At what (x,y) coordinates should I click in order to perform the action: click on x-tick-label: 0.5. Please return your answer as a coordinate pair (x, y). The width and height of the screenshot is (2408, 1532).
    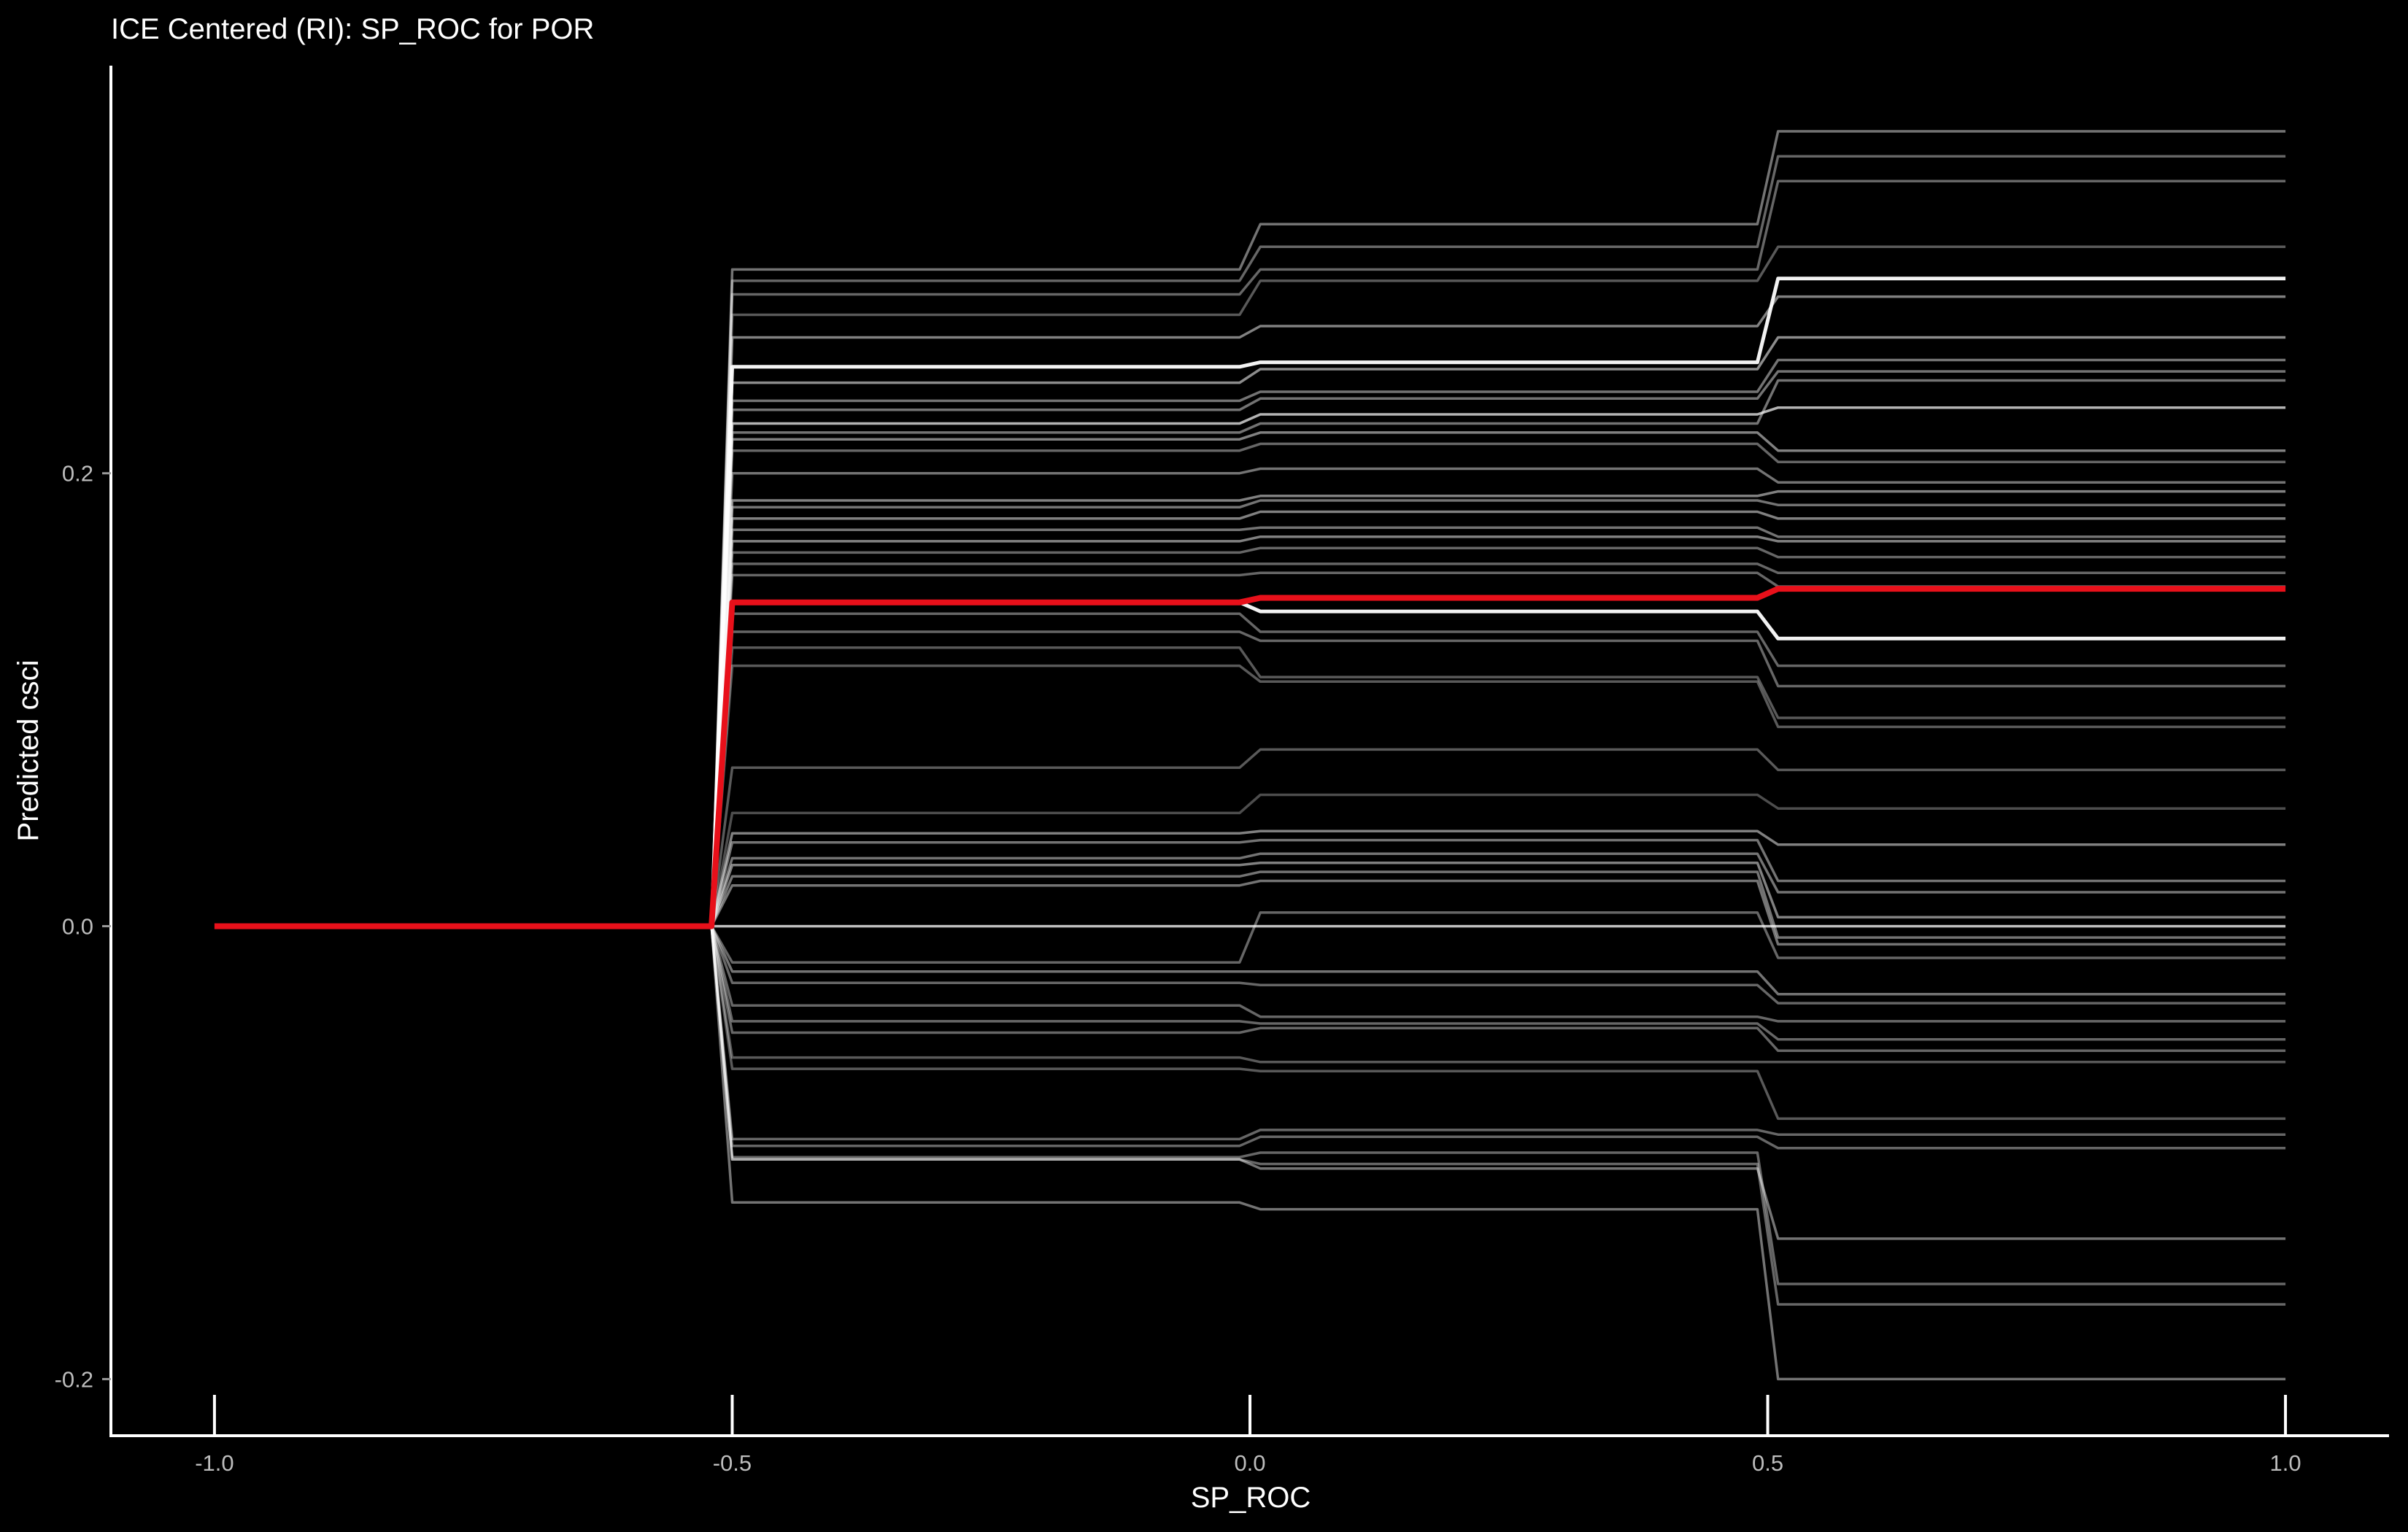
    Looking at the image, I should click on (1767, 1463).